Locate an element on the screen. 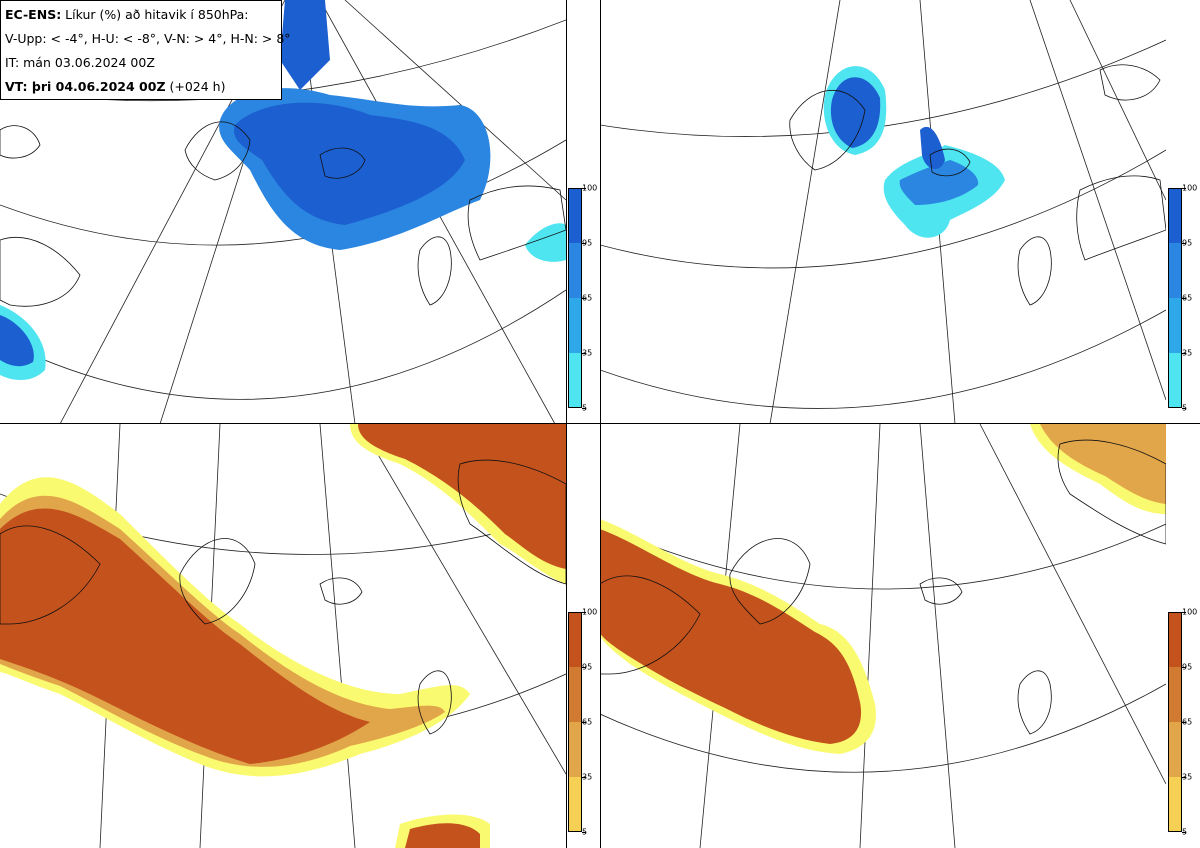 This screenshot has height=848, width=1200. model-label: EC-ENS: is located at coordinates (33, 14).